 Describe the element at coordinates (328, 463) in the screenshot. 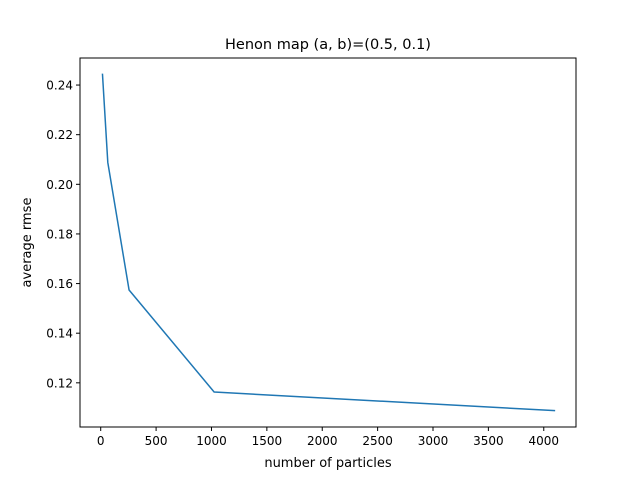

I see `x-axis-label: number of particles` at that location.